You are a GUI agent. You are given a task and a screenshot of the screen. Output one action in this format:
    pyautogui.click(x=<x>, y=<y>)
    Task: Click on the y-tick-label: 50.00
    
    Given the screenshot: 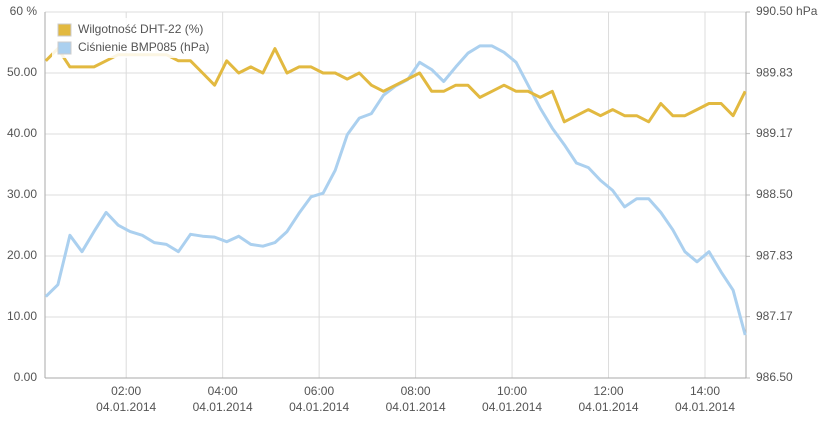 What is the action you would take?
    pyautogui.click(x=22, y=72)
    